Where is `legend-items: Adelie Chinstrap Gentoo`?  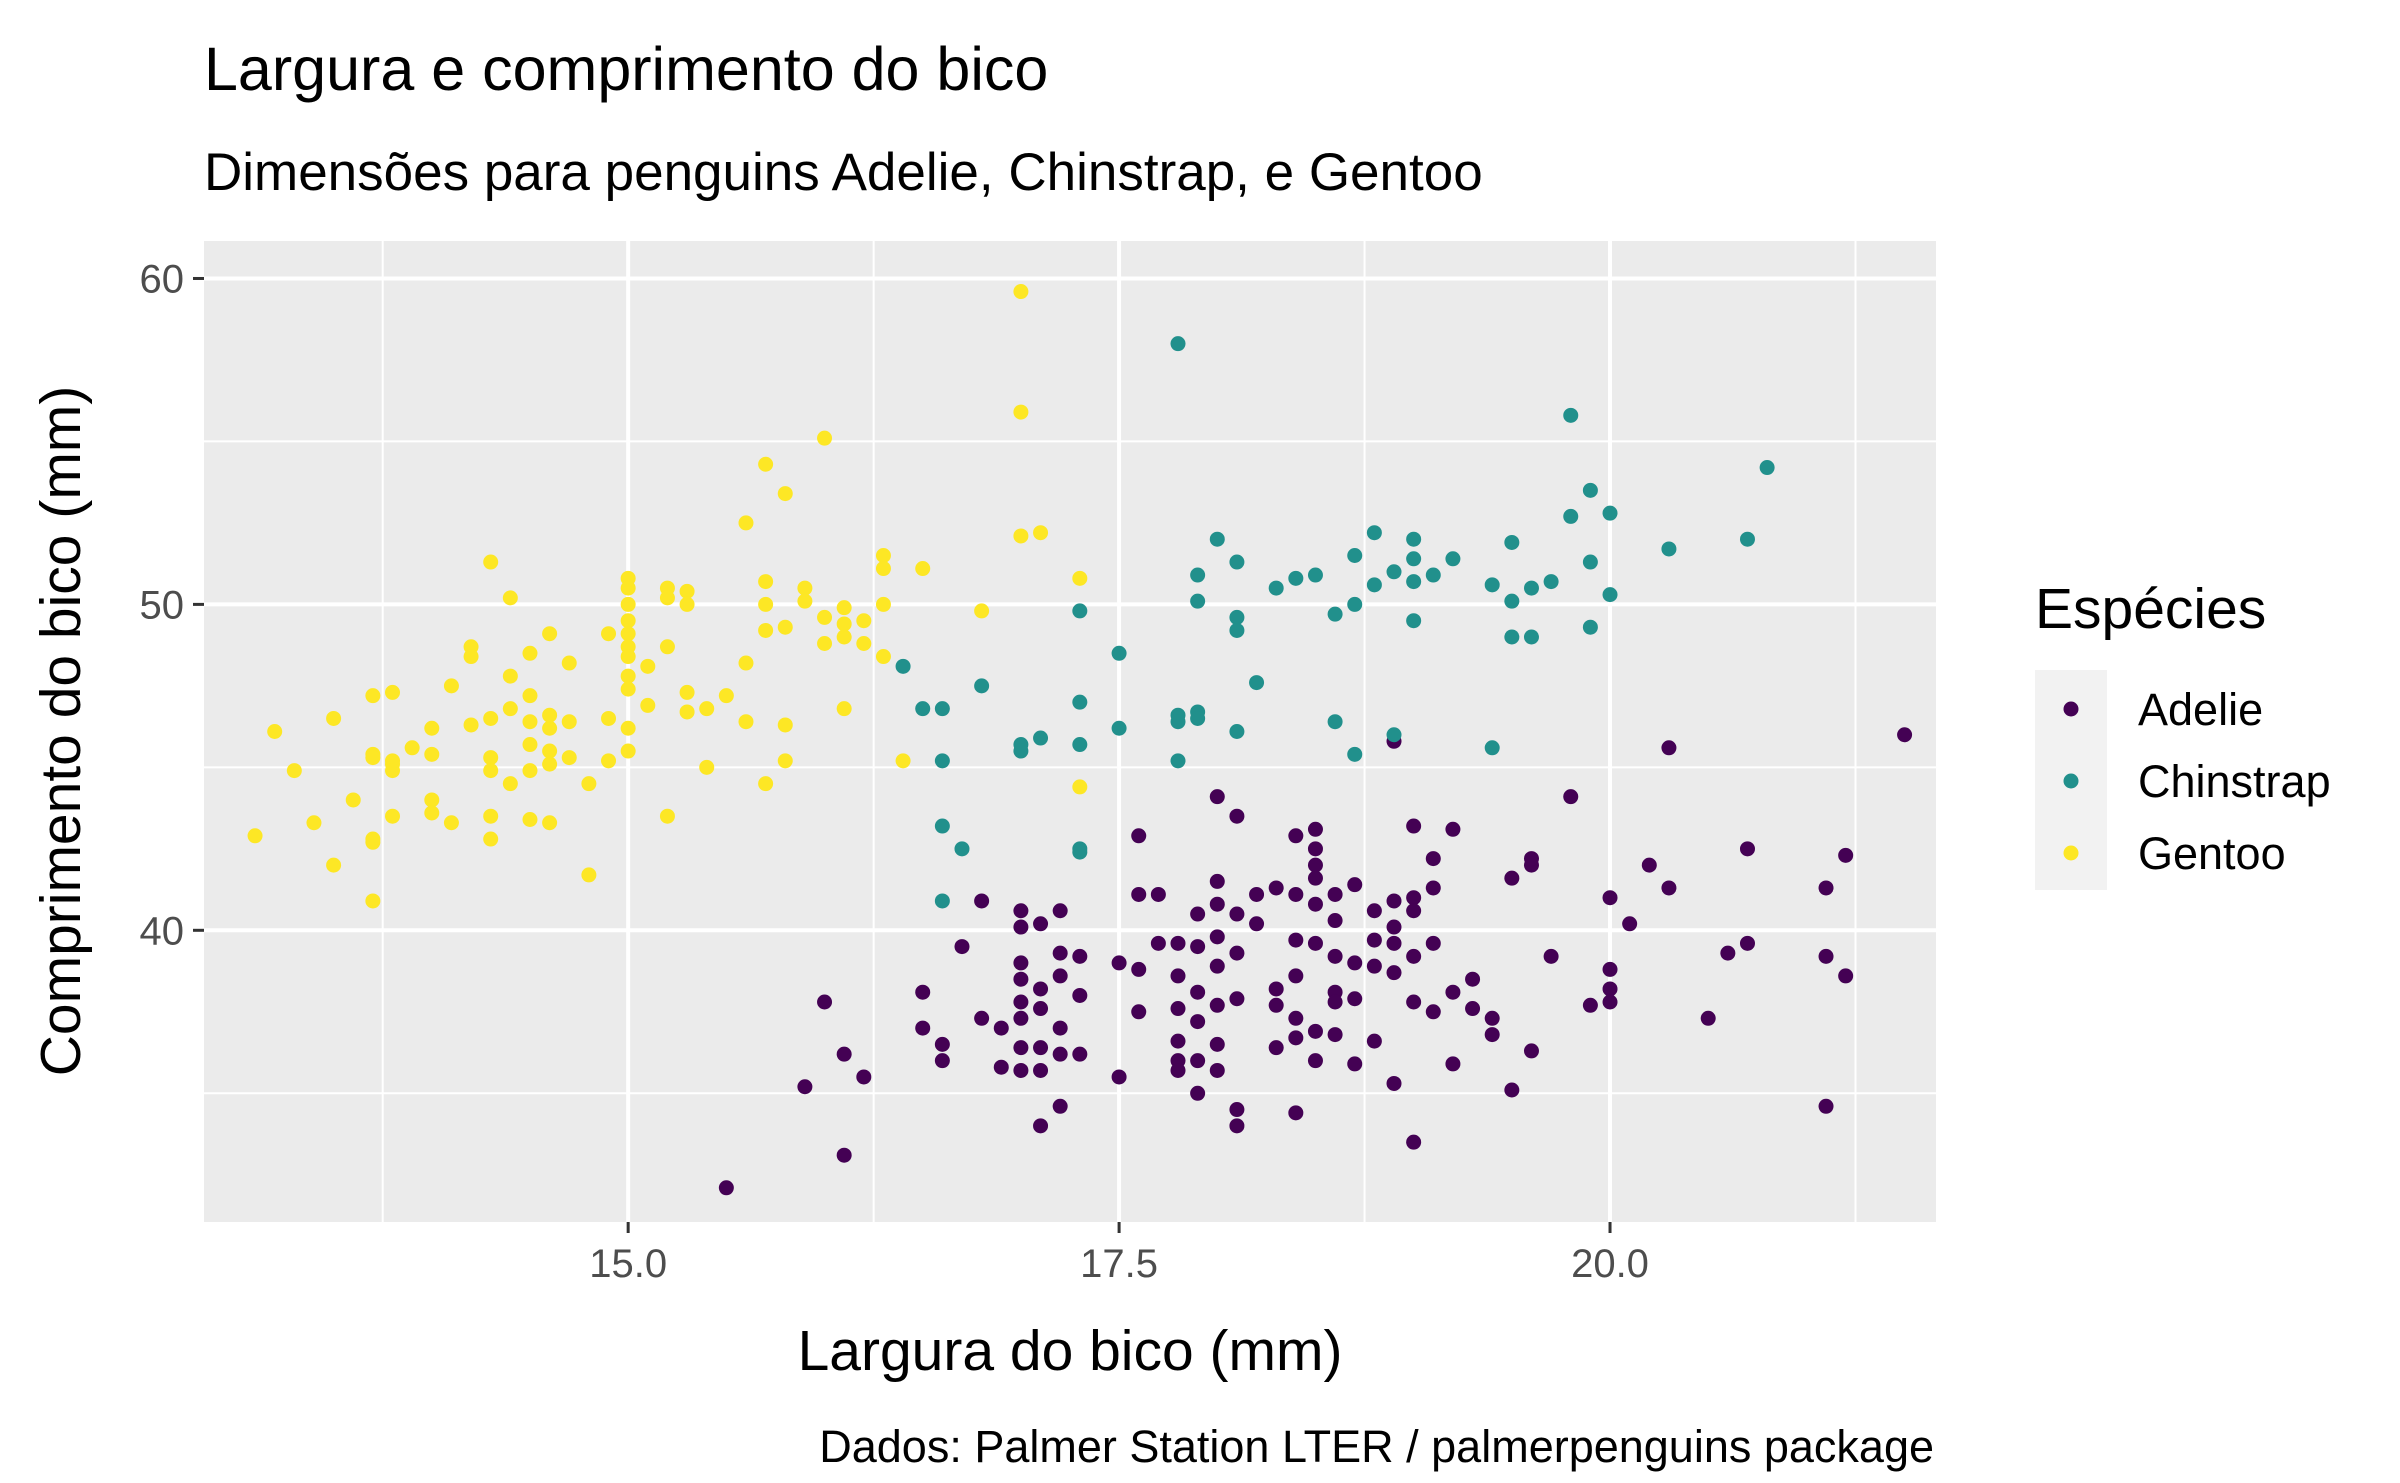
legend-items: Adelie Chinstrap Gentoo is located at coordinates (2197, 781).